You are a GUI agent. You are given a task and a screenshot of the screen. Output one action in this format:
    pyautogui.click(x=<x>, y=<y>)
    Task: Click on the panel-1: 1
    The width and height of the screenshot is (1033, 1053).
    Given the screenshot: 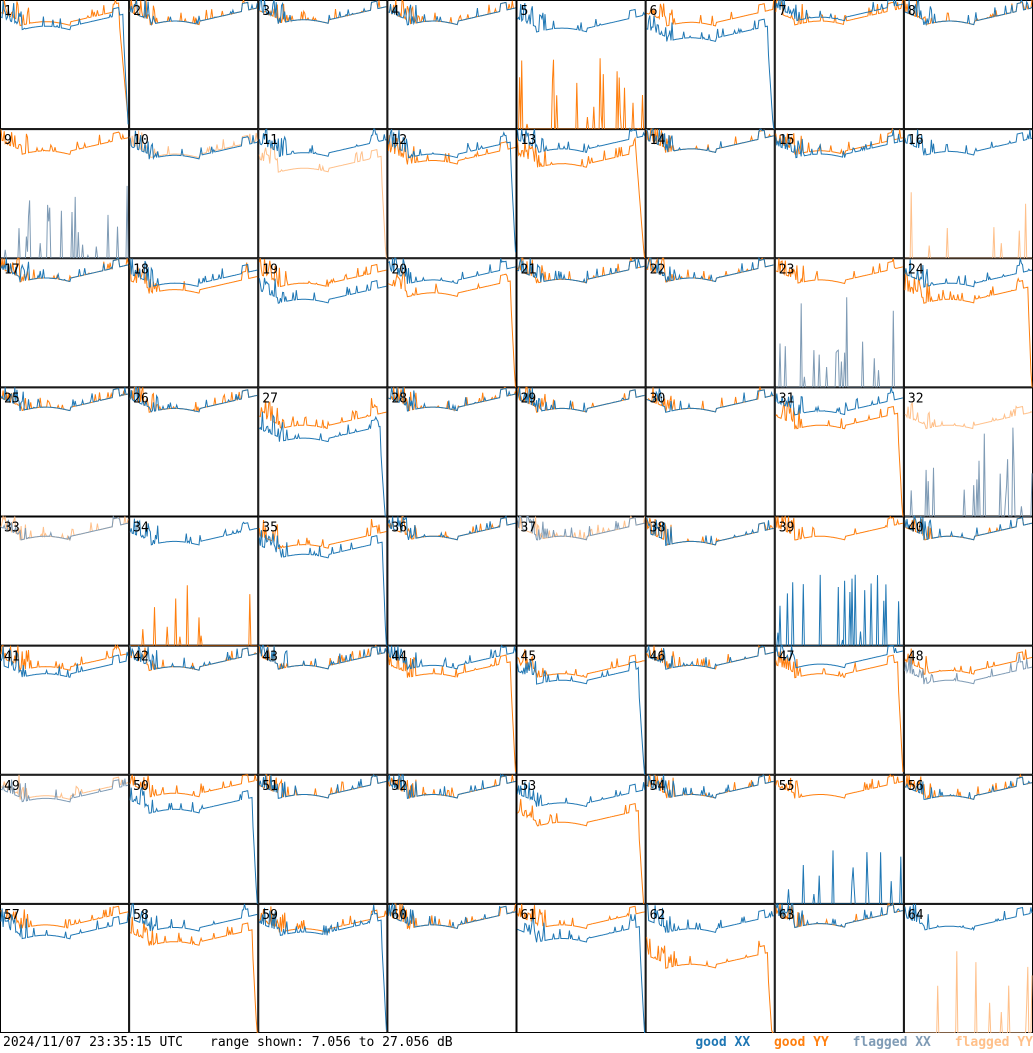 What is the action you would take?
    pyautogui.click(x=65, y=65)
    